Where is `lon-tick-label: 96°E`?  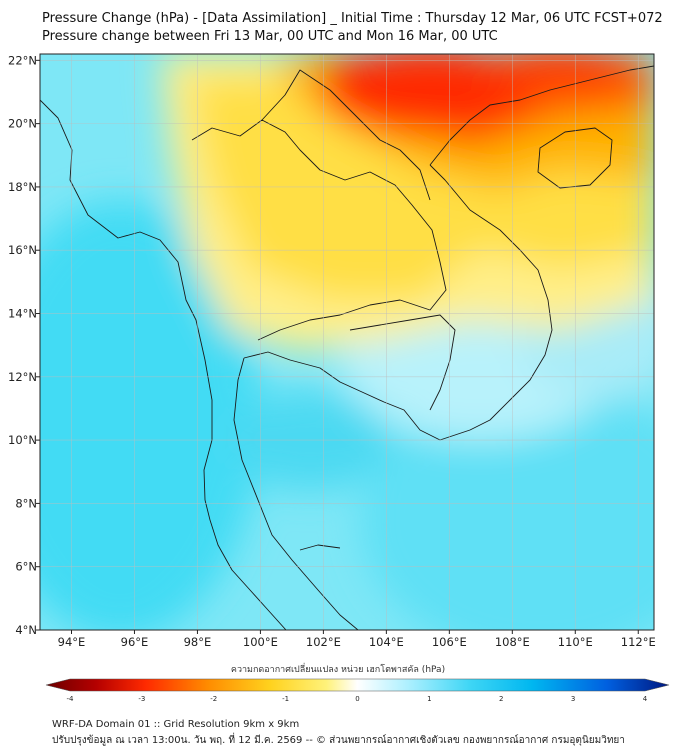
lon-tick-label: 96°E is located at coordinates (135, 642).